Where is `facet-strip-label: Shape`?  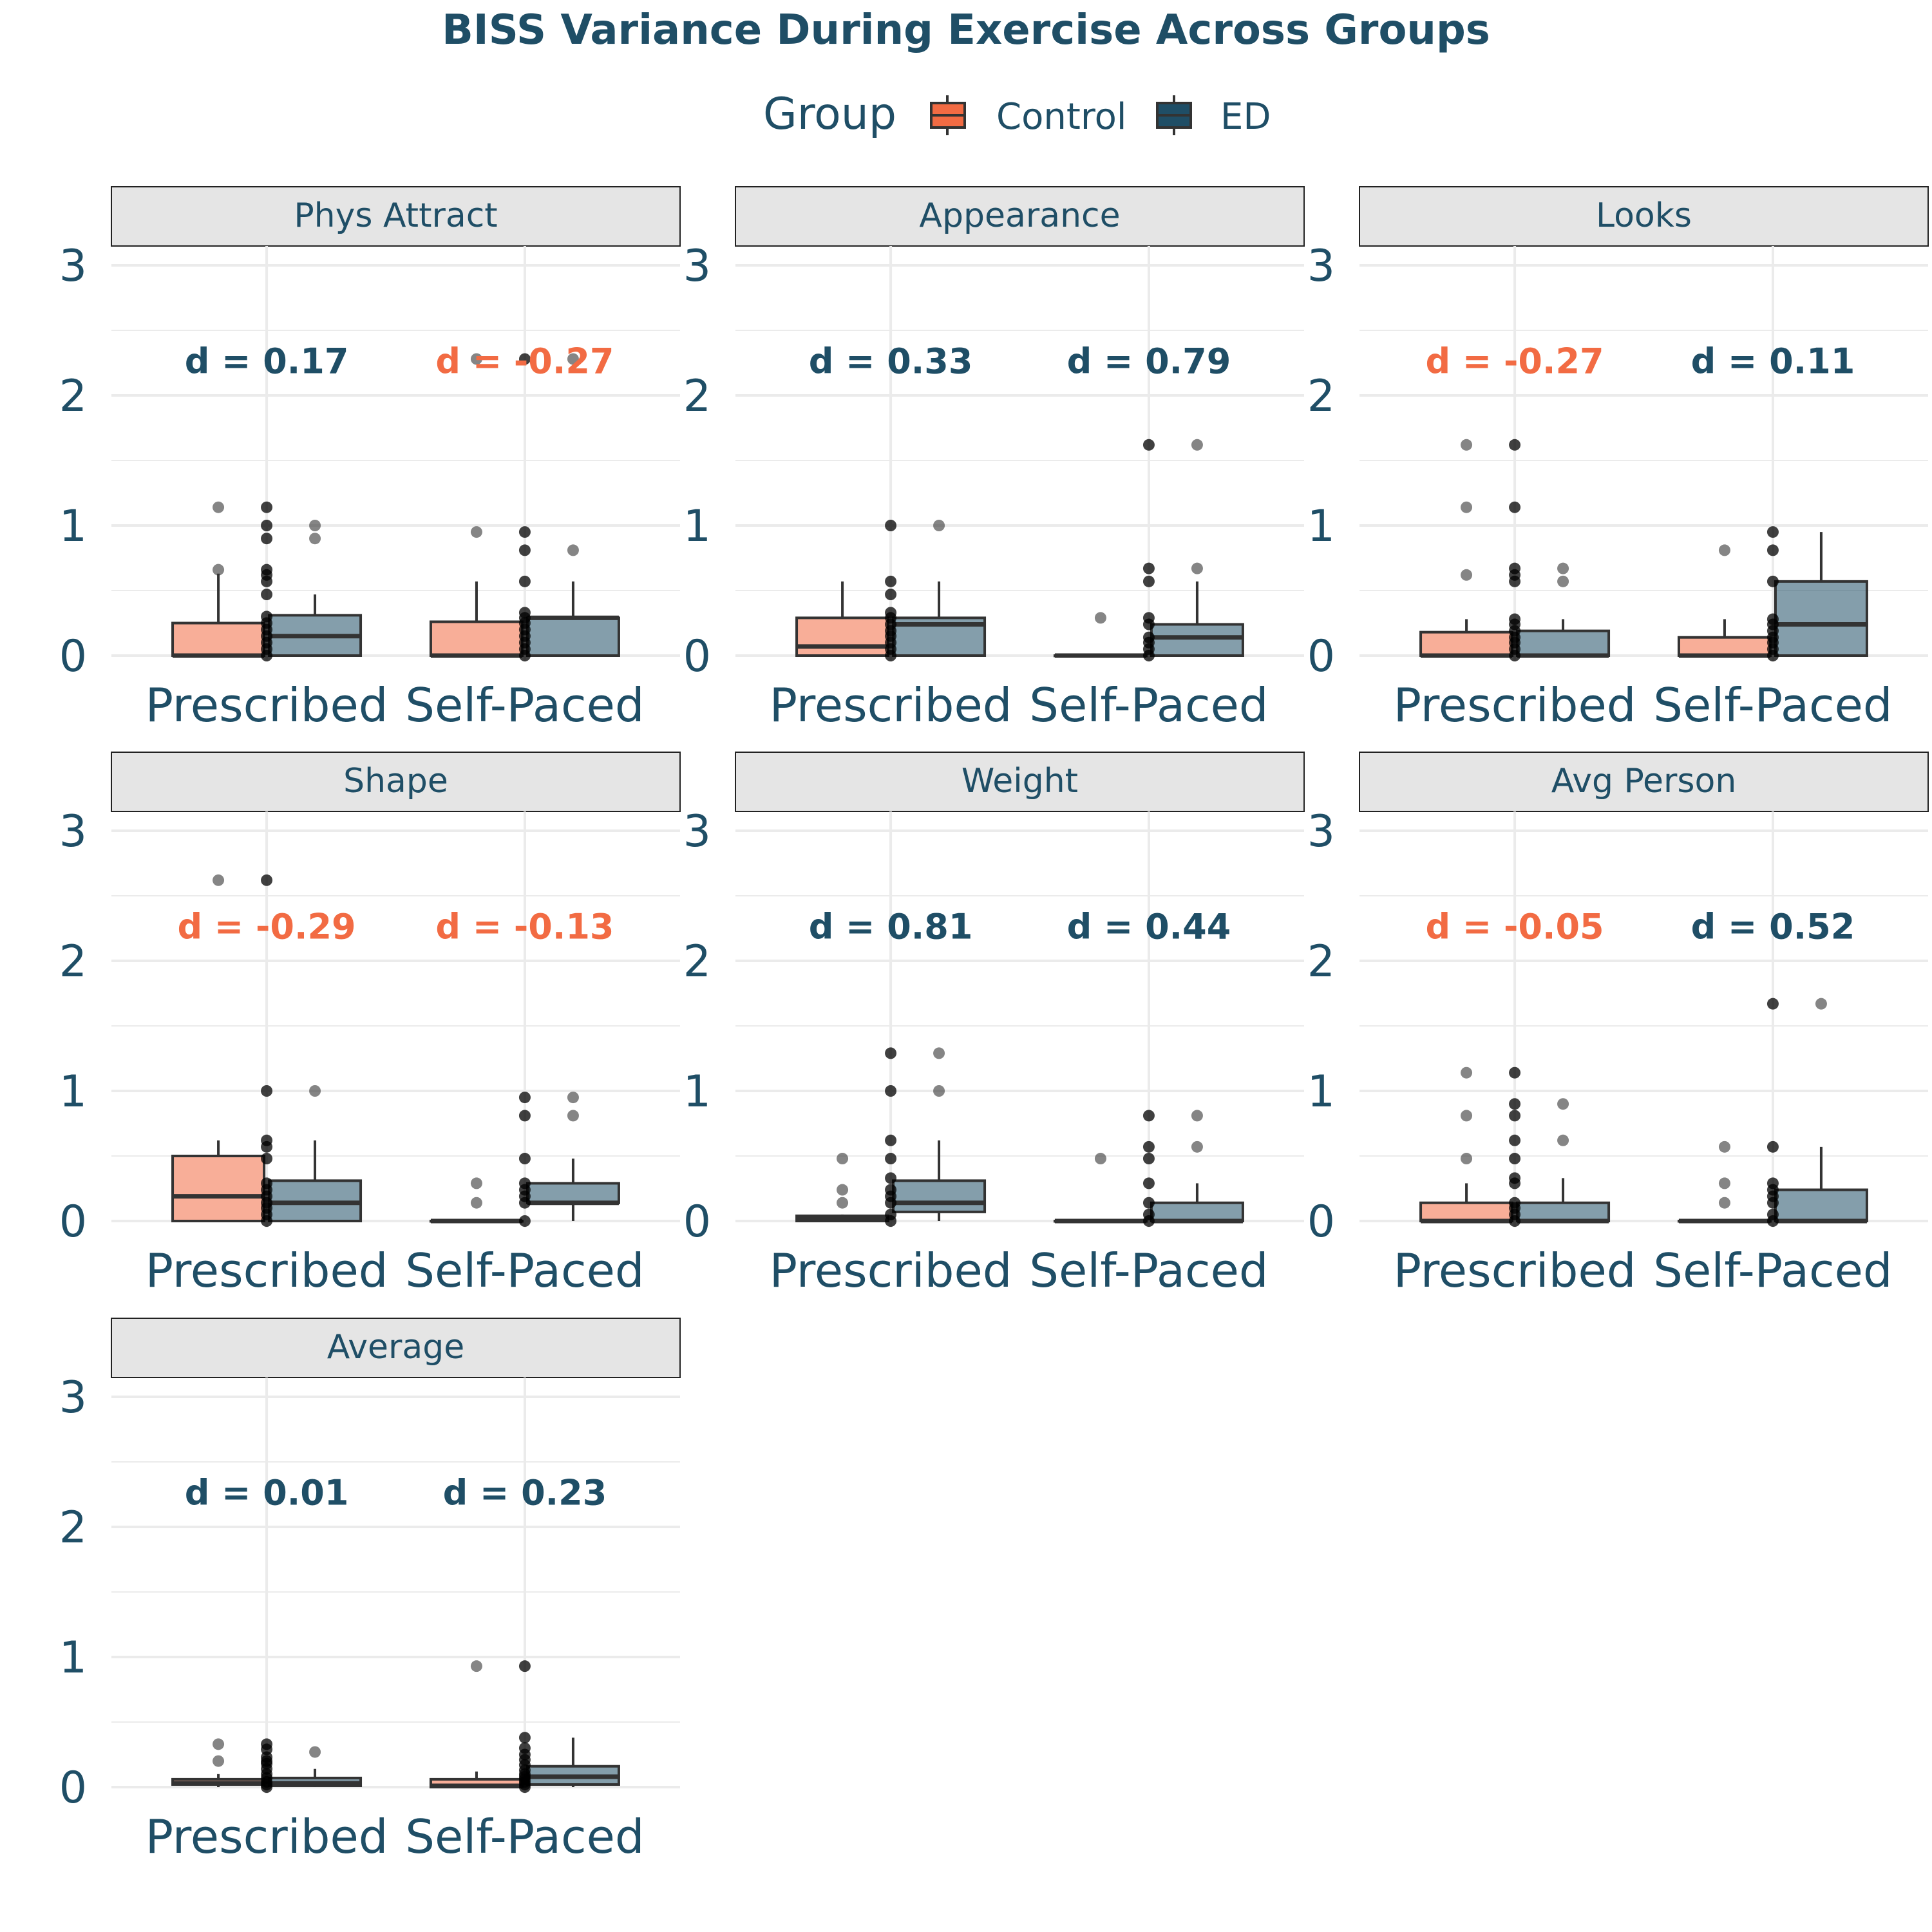 facet-strip-label: Shape is located at coordinates (396, 781).